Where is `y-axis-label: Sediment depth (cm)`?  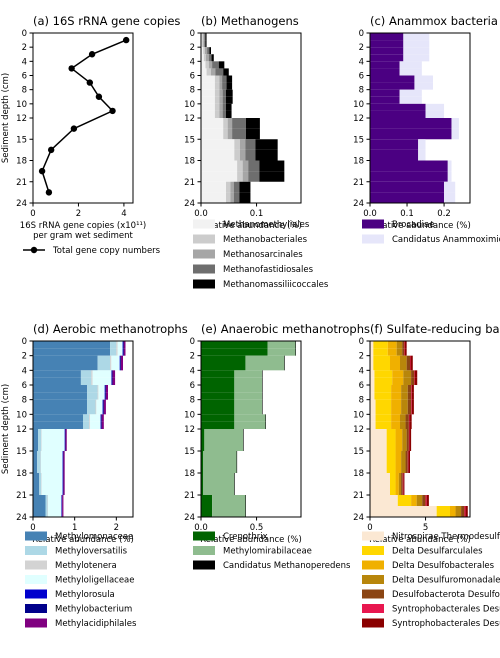
y-axis-label: Sediment depth (cm) is located at coordinates (6, 118).